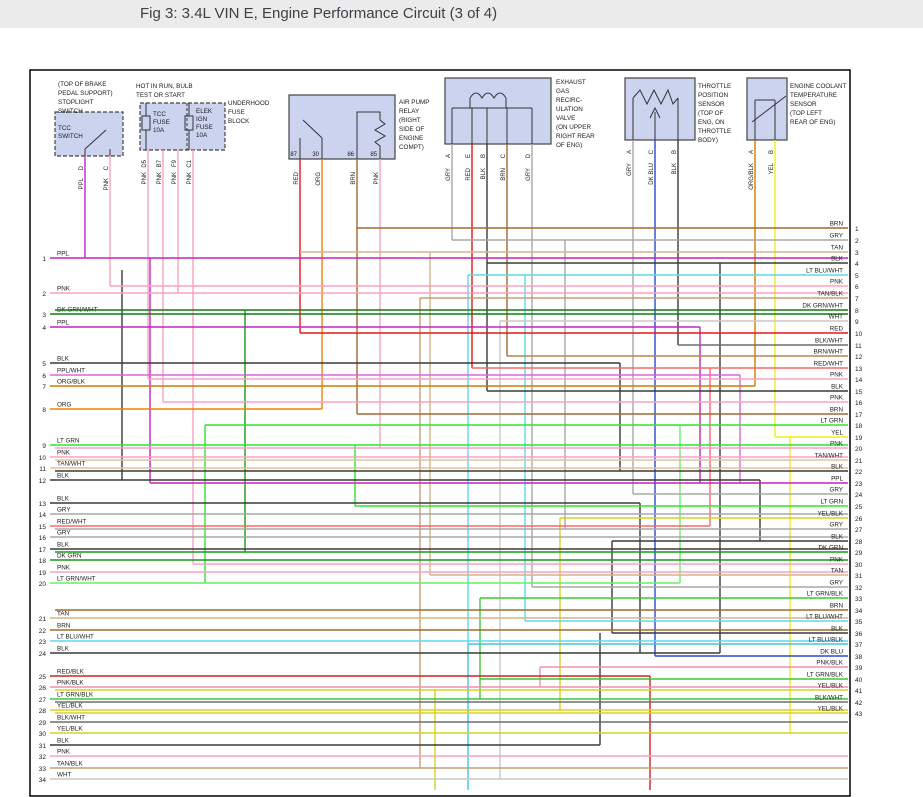 This screenshot has height=797, width=923. Describe the element at coordinates (859, 622) in the screenshot. I see `right-row-number-35: 35` at that location.